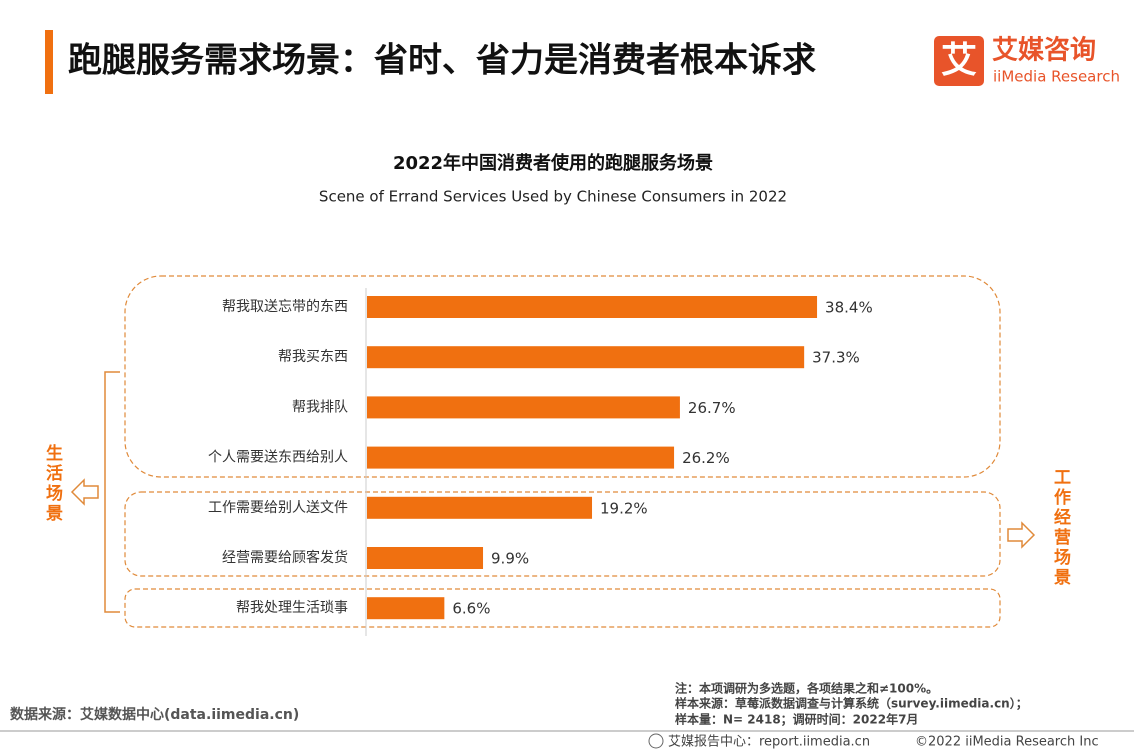 The height and width of the screenshot is (756, 1134). I want to click on group-label: 工作经营场景, so click(1060, 528).